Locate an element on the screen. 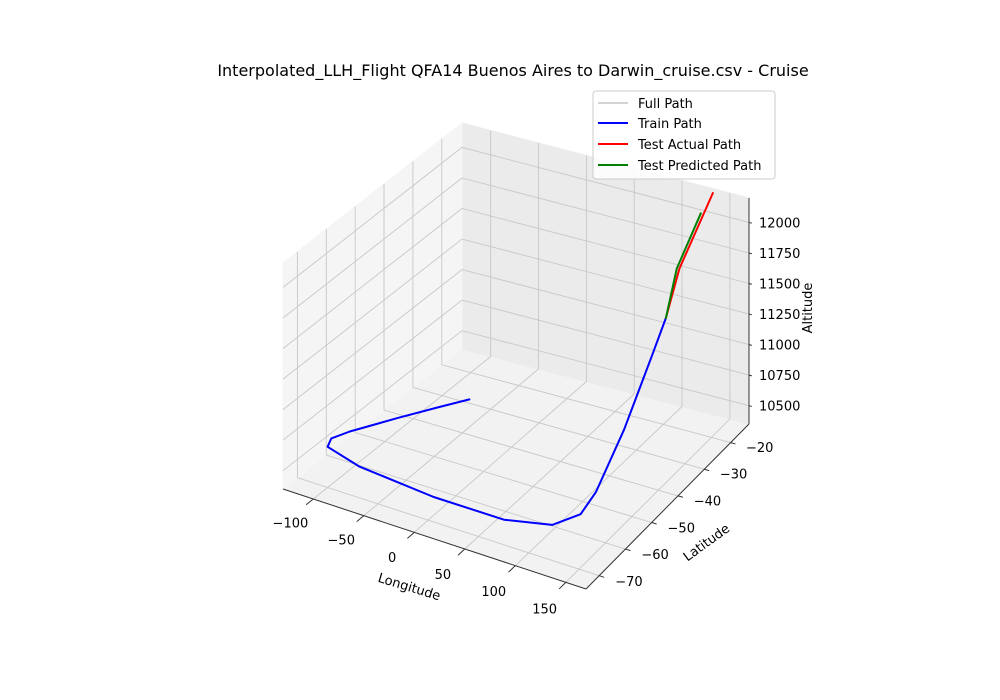 The width and height of the screenshot is (1000, 700). y-tick-label: −50 is located at coordinates (681, 528).